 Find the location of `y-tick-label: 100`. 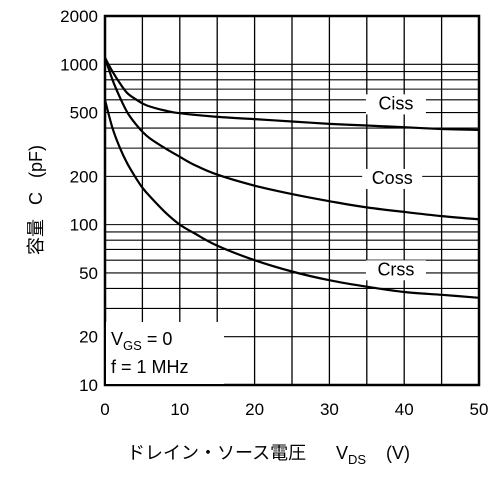

y-tick-label: 100 is located at coordinates (84, 225).